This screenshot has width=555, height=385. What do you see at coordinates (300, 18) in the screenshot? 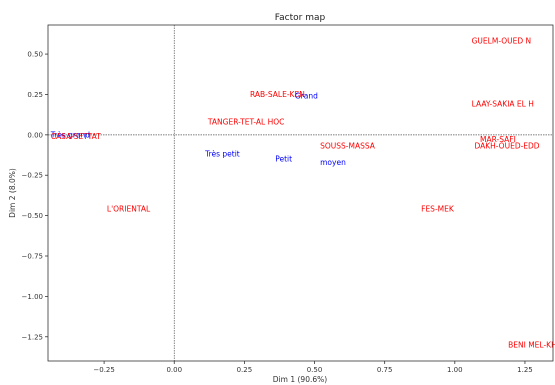
I see `chart-title: Factor map` at bounding box center [300, 18].